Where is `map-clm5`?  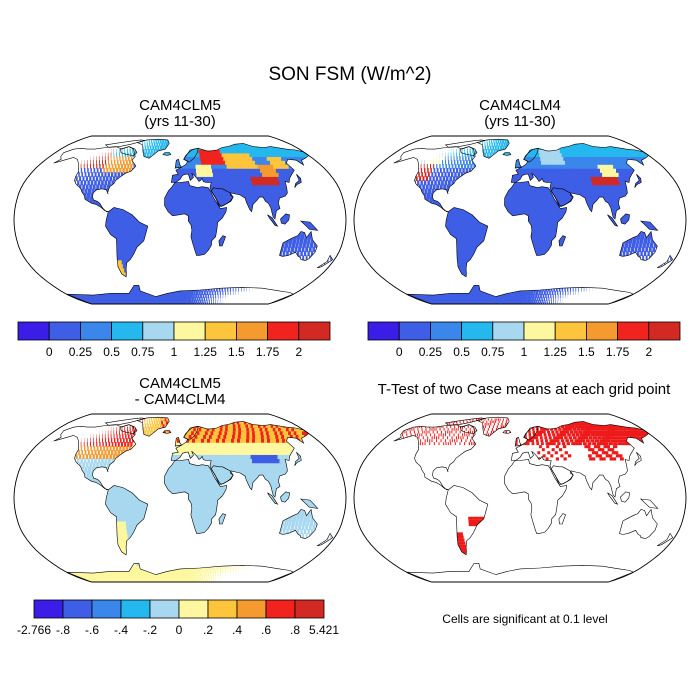 map-clm5 is located at coordinates (180, 220).